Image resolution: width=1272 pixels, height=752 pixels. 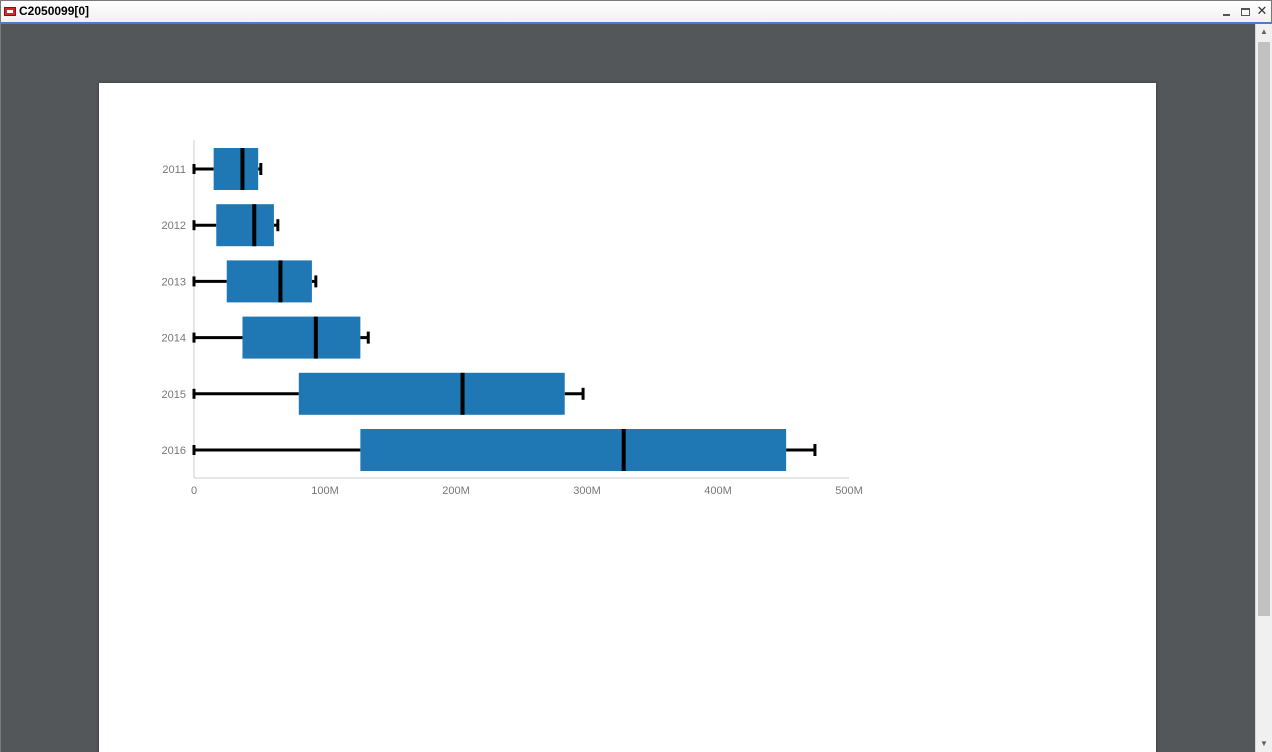 What do you see at coordinates (174, 226) in the screenshot?
I see `y-category-label: 2012` at bounding box center [174, 226].